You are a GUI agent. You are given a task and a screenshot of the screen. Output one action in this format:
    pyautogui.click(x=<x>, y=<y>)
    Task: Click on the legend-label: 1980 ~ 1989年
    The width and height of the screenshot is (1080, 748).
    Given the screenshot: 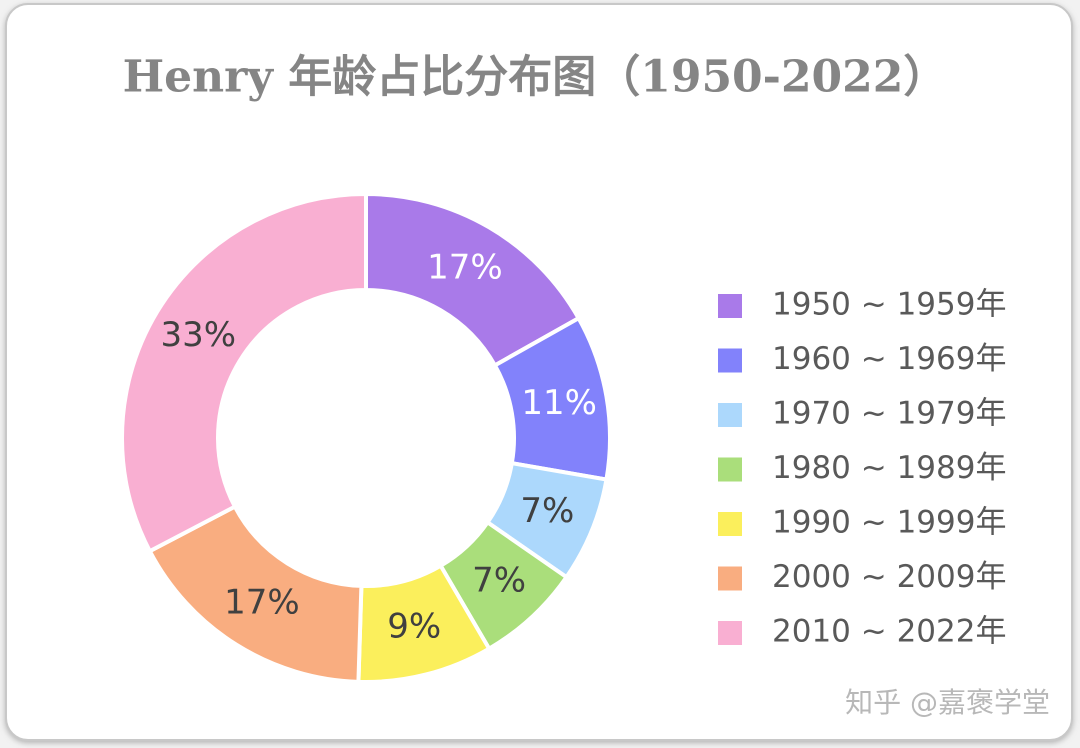 What is the action you would take?
    pyautogui.click(x=889, y=468)
    